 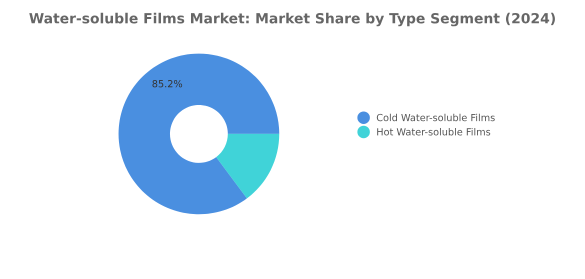 I want to click on chart-title: Water-soluble Films Market: Market Share by Type Segment (2024), so click(x=292, y=19).